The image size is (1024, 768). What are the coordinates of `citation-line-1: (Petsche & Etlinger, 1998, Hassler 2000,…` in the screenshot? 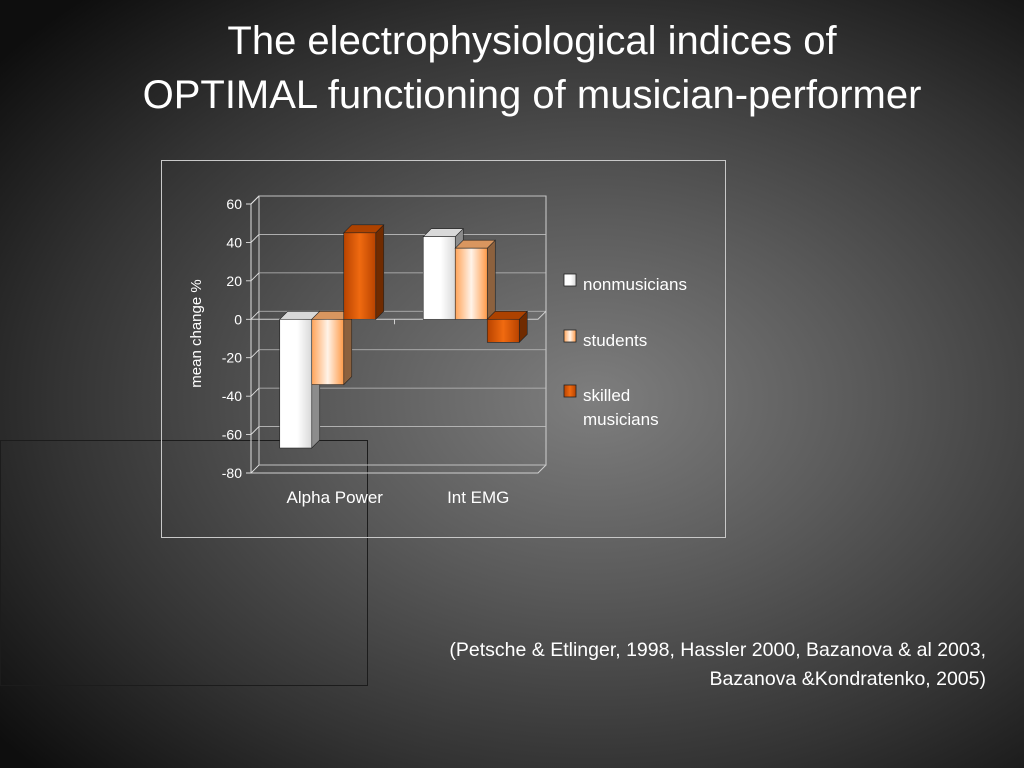 It's located at (717, 650).